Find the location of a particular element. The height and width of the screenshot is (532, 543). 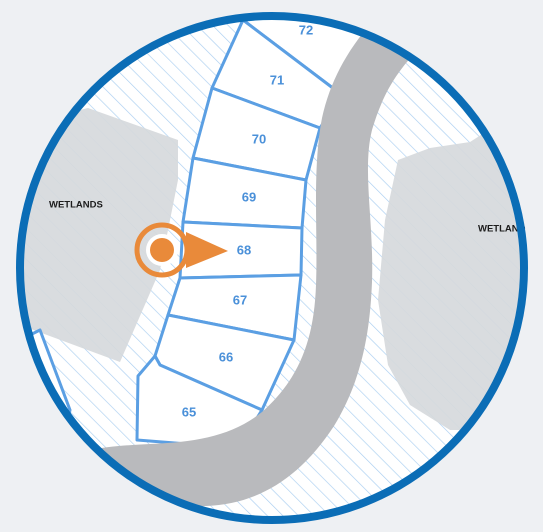

wetlands-left-area is located at coordinates (99, 235).